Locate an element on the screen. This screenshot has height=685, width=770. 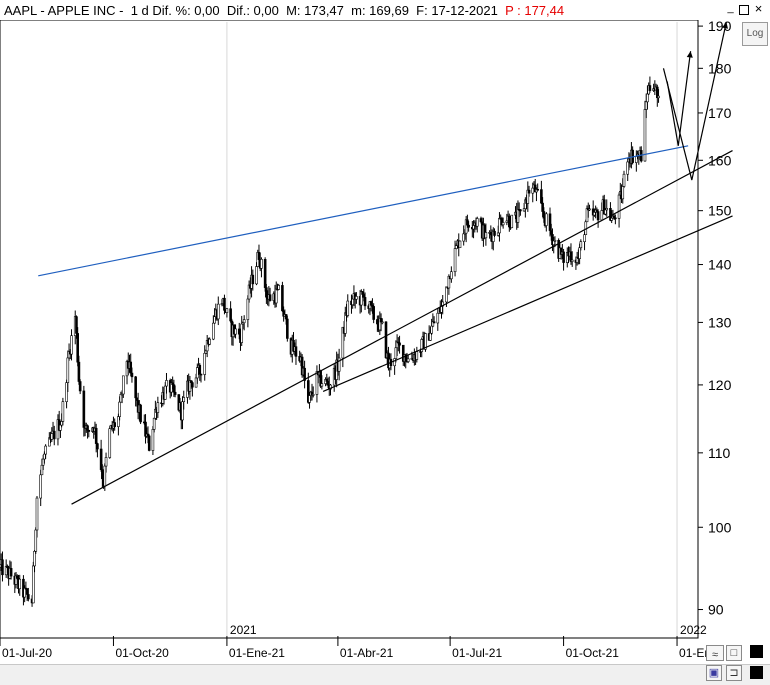
y-tick-label: 120 is located at coordinates (720, 385).